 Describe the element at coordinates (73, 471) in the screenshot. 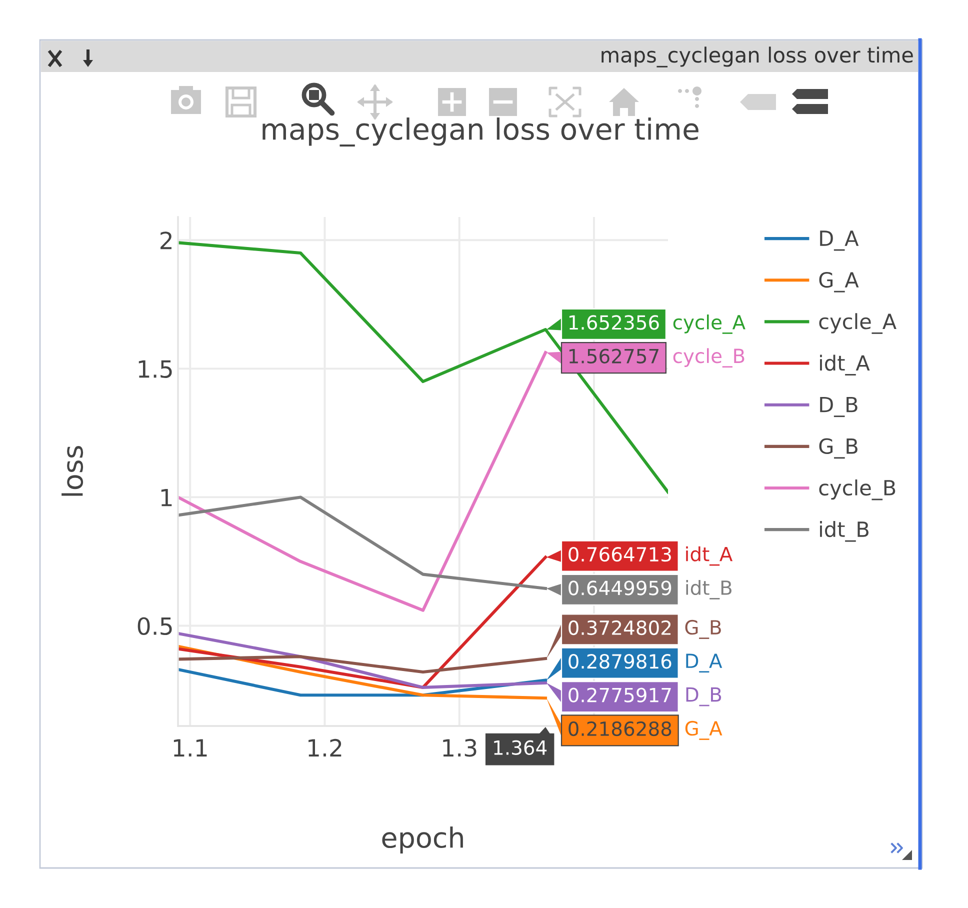

I see `y-axis-title: loss` at that location.